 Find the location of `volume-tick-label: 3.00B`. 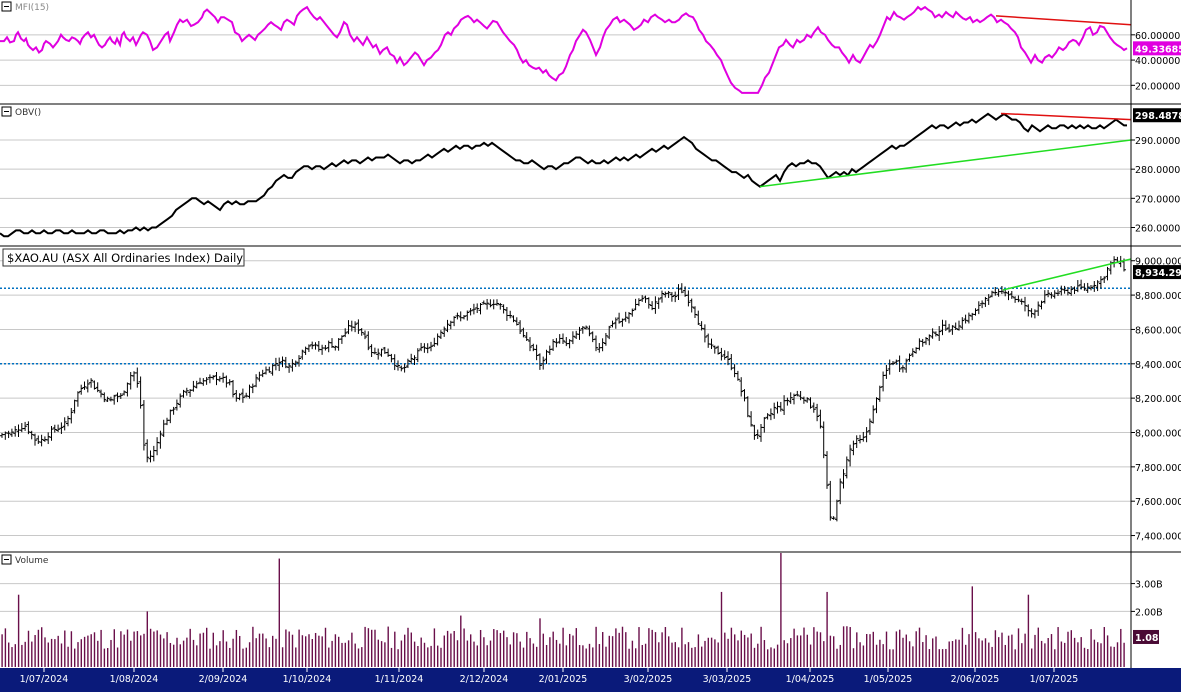

volume-tick-label: 3.00B is located at coordinates (1149, 585).